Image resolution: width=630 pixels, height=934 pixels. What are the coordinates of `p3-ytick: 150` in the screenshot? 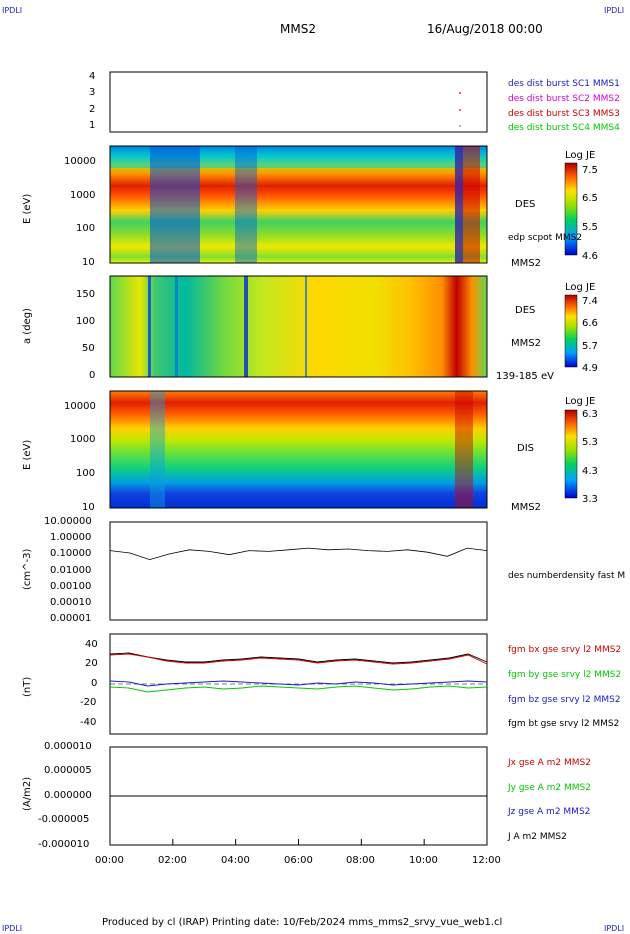 It's located at (86, 294).